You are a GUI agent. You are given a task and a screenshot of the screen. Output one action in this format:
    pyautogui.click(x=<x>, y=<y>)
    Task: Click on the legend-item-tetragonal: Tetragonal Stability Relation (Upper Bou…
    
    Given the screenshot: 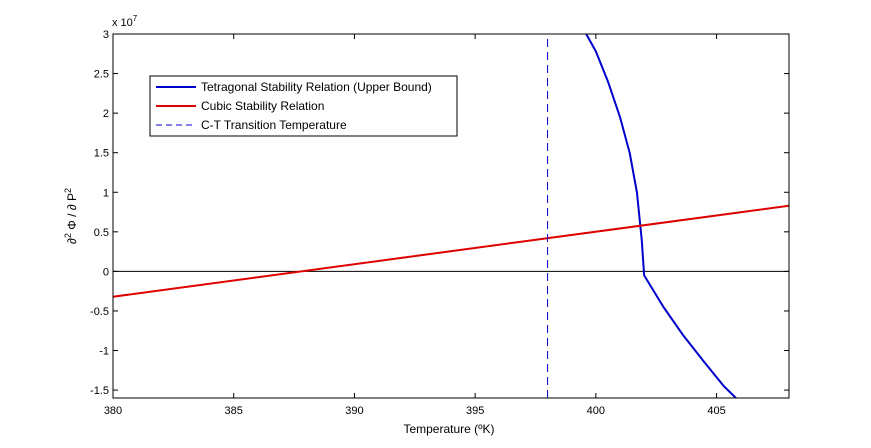 What is the action you would take?
    pyautogui.click(x=294, y=87)
    